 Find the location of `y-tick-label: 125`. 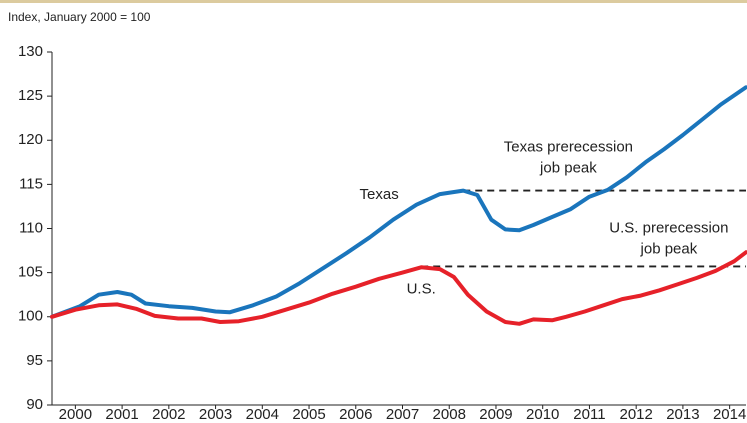

y-tick-label: 125 is located at coordinates (30, 95).